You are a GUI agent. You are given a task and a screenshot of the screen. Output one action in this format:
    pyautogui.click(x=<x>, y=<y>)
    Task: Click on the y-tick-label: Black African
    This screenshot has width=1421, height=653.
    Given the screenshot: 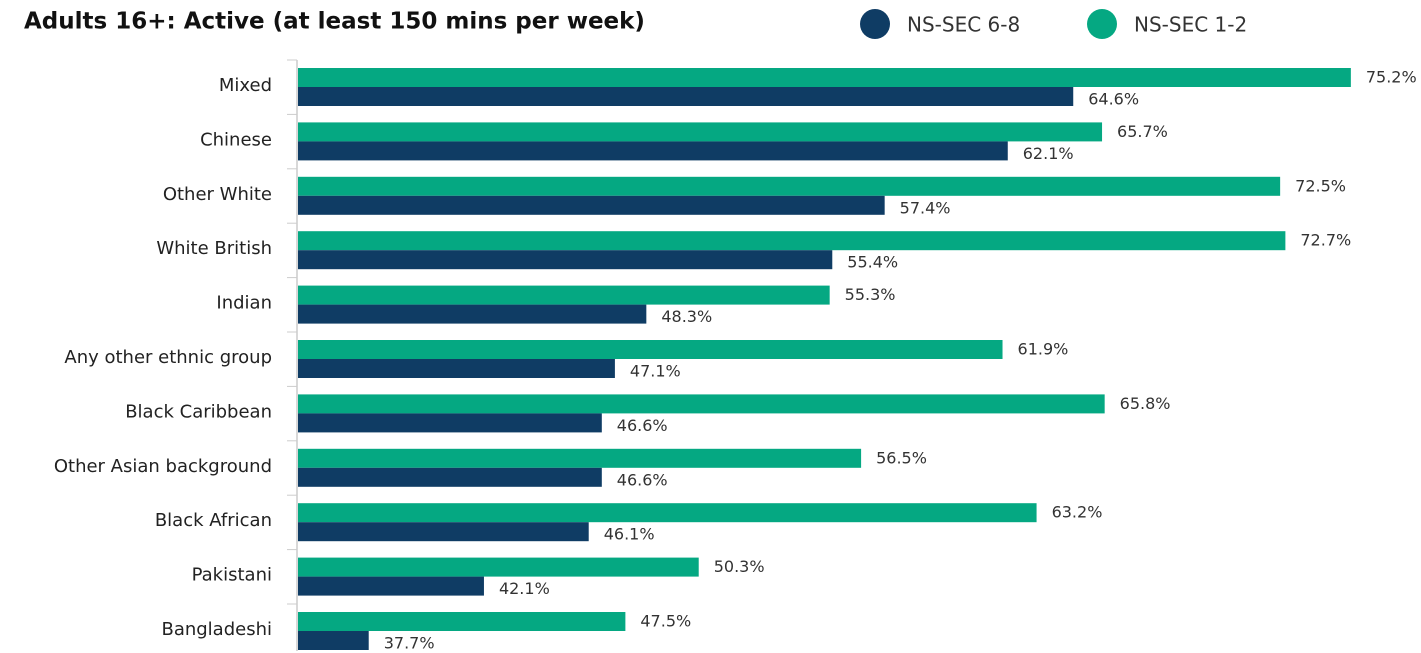 What is the action you would take?
    pyautogui.click(x=213, y=520)
    